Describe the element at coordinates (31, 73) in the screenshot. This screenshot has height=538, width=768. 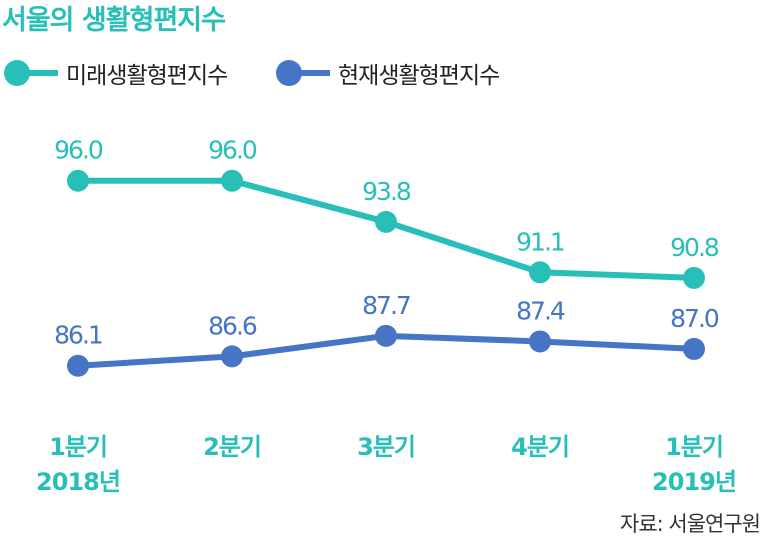
I see `legend-marker-future` at that location.